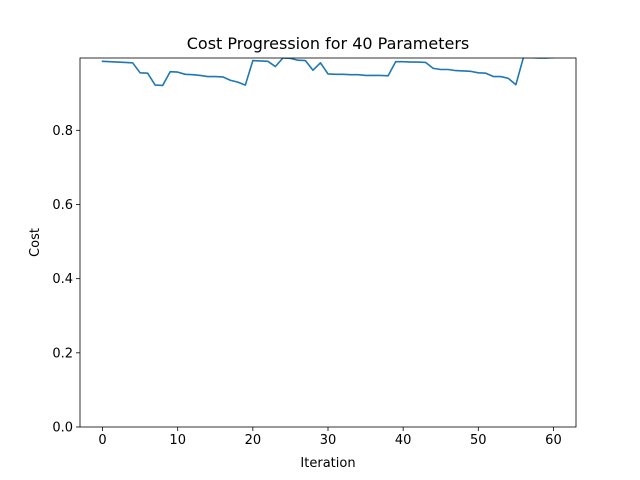 The width and height of the screenshot is (640, 480). Describe the element at coordinates (478, 440) in the screenshot. I see `x-tick-label: 50` at that location.